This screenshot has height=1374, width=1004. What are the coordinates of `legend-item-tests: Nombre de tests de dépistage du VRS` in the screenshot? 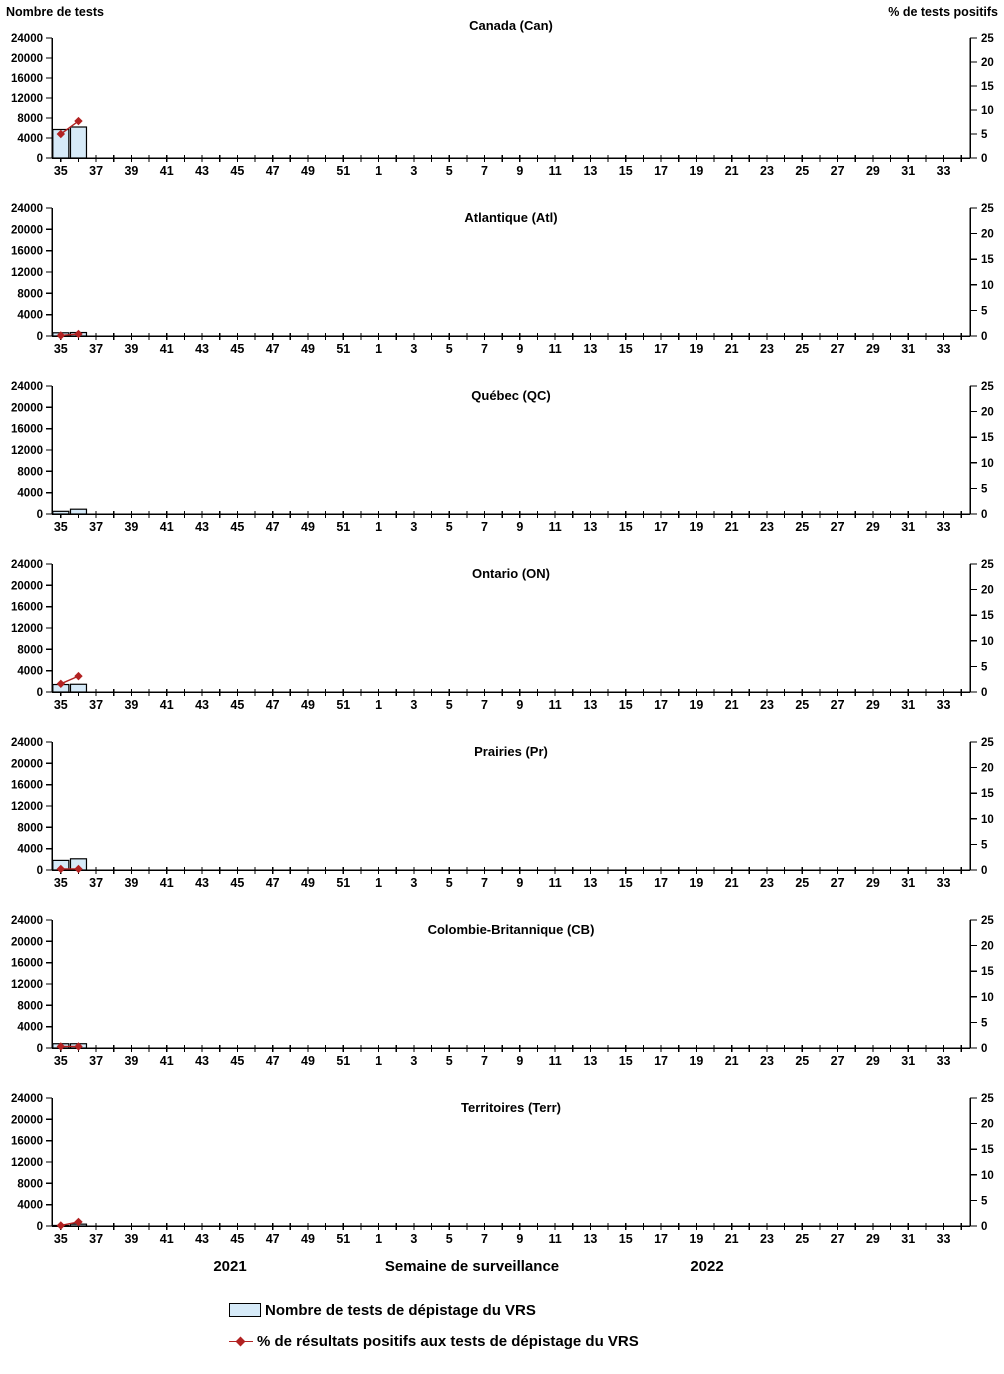 It's located at (434, 1310).